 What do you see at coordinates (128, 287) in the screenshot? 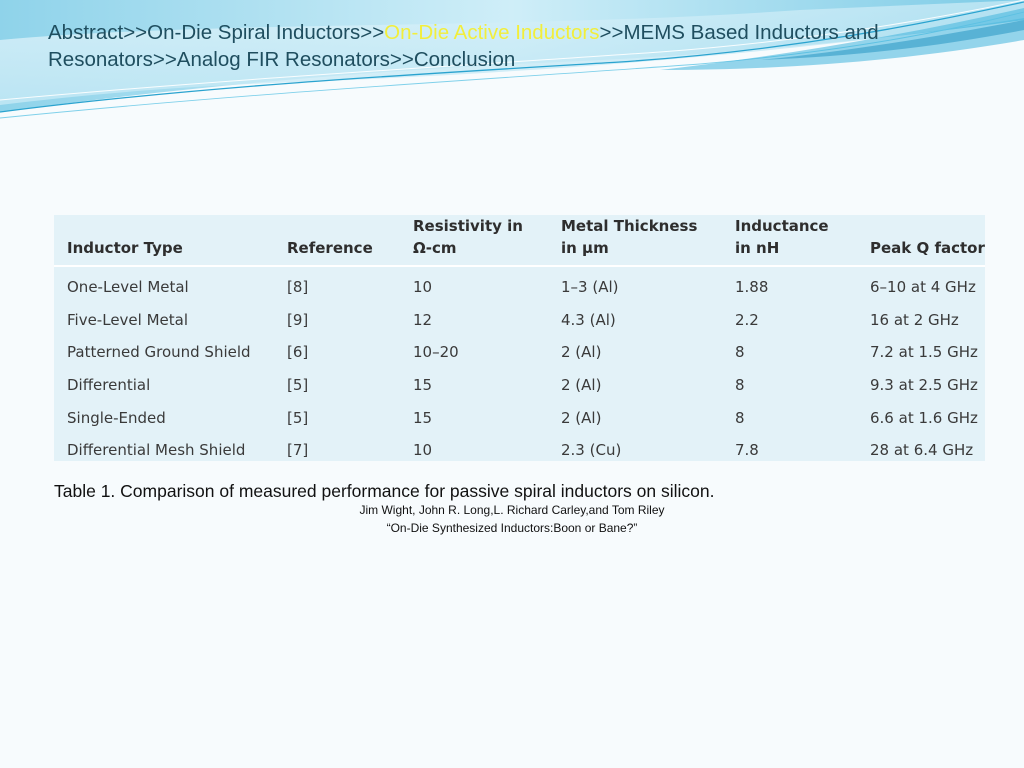
I see `table-cell: One-Level Metal` at bounding box center [128, 287].